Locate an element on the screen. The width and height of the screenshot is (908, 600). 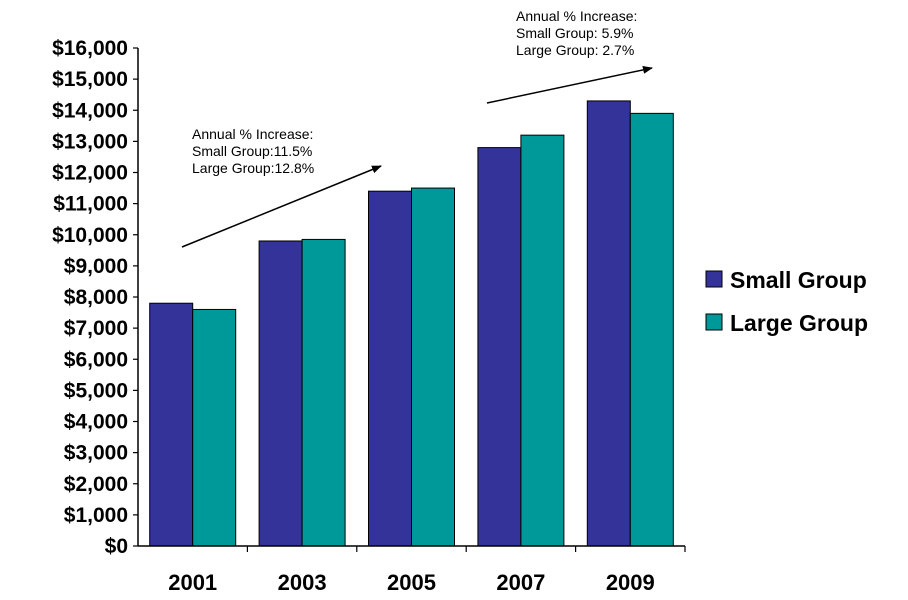
y-tick-label: $5,000 is located at coordinates (96, 390).